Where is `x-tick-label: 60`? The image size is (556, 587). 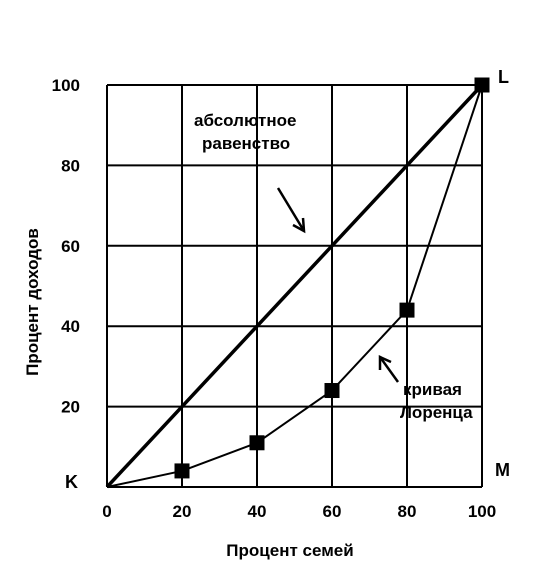
x-tick-label: 60 is located at coordinates (332, 511).